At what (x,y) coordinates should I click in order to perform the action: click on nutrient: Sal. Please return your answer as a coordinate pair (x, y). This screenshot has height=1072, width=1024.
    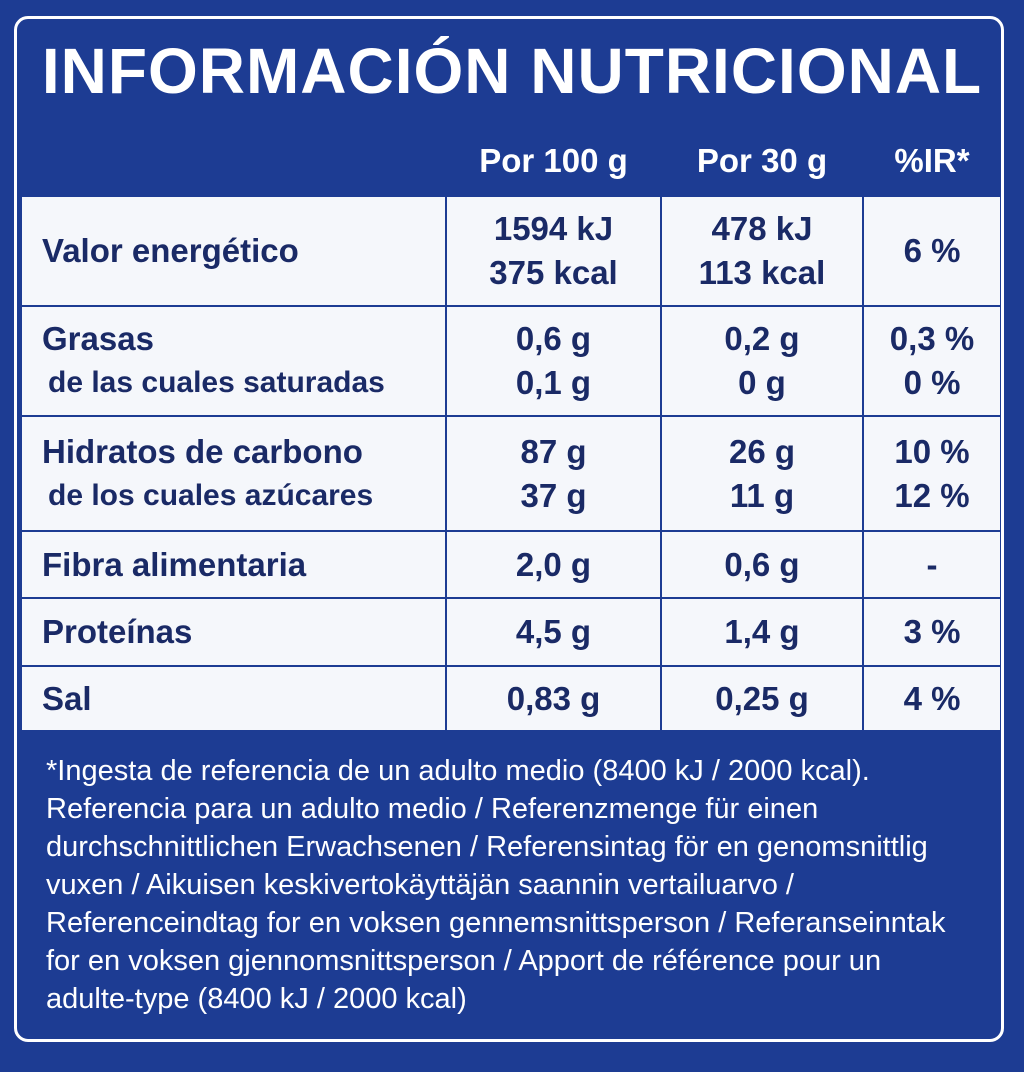
    Looking at the image, I should click on (67, 698).